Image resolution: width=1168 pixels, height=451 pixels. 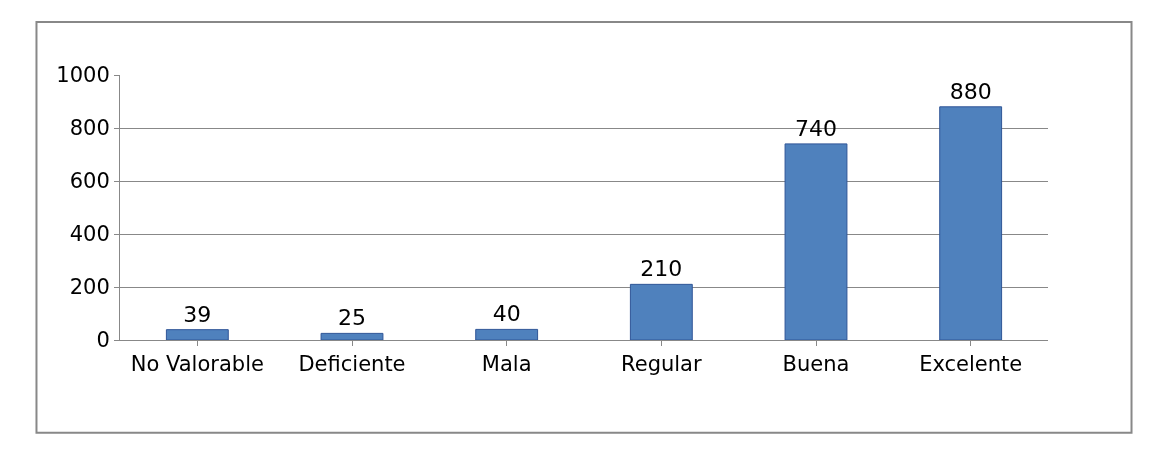 What do you see at coordinates (970, 91) in the screenshot?
I see `data-label: 880` at bounding box center [970, 91].